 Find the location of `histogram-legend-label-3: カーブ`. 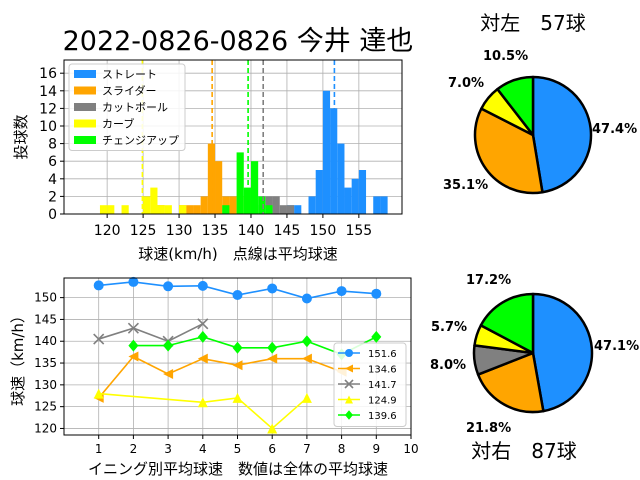

histogram-legend-label-3: カーブ is located at coordinates (118, 124).